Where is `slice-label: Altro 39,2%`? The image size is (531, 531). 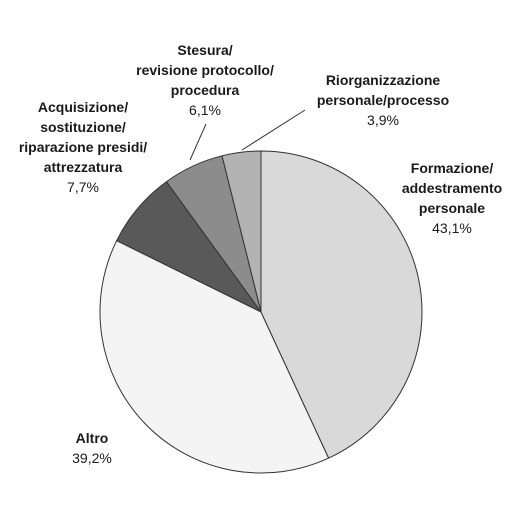 slice-label: Altro 39,2% is located at coordinates (96, 448).